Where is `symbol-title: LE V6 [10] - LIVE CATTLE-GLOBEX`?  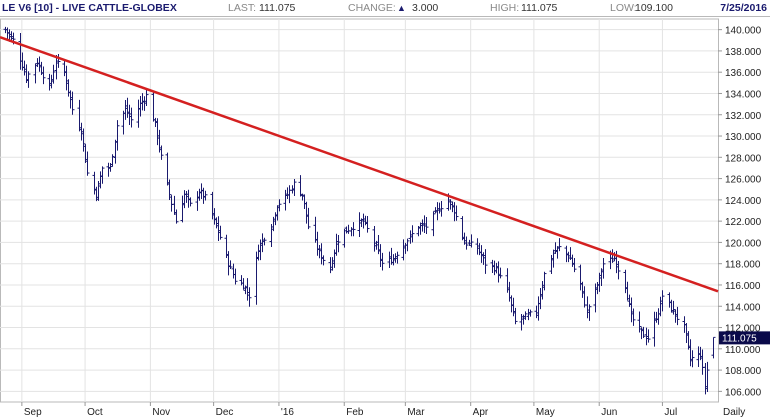 symbol-title: LE V6 [10] - LIVE CATTLE-GLOBEX is located at coordinates (89, 8).